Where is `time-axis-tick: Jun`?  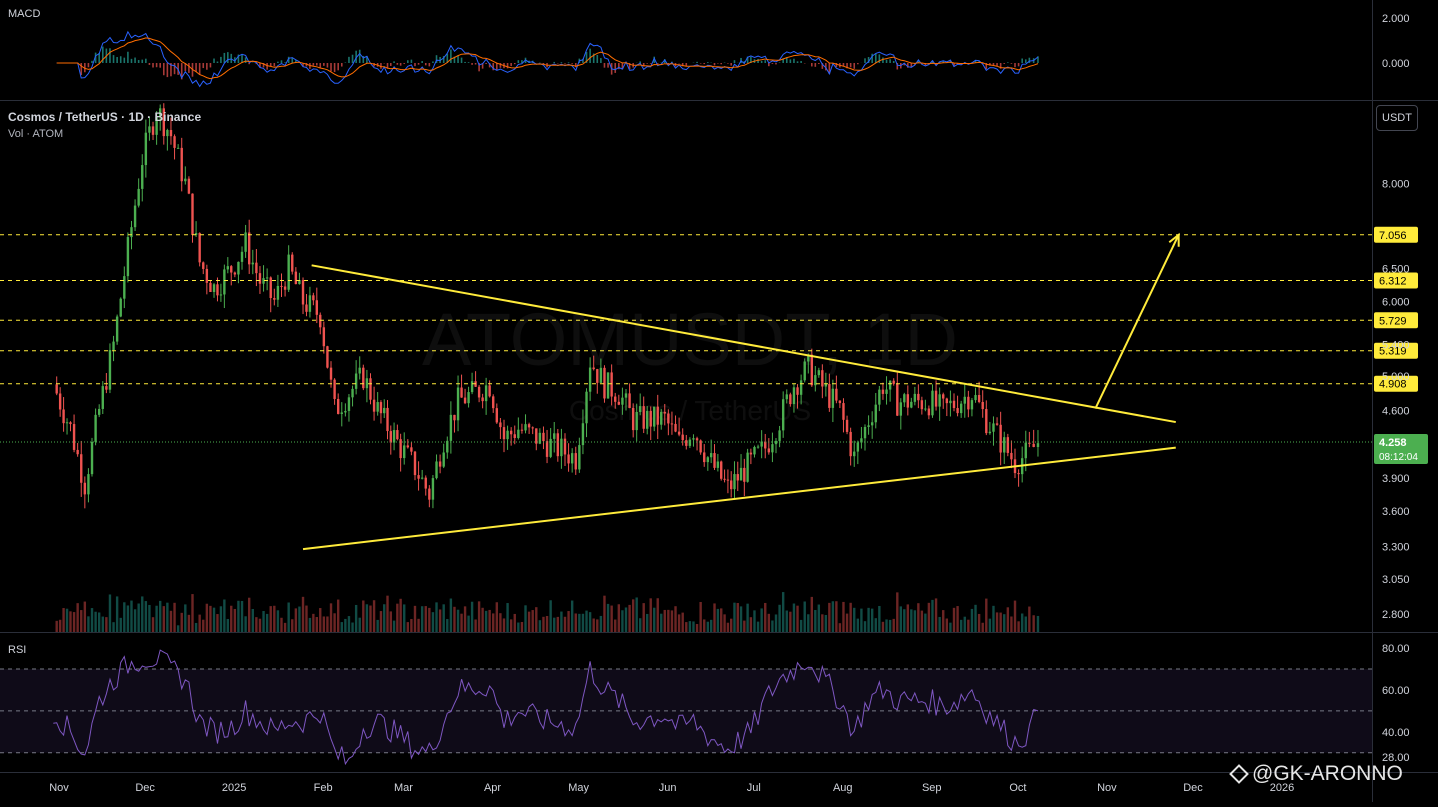
time-axis-tick: Jun is located at coordinates (668, 788).